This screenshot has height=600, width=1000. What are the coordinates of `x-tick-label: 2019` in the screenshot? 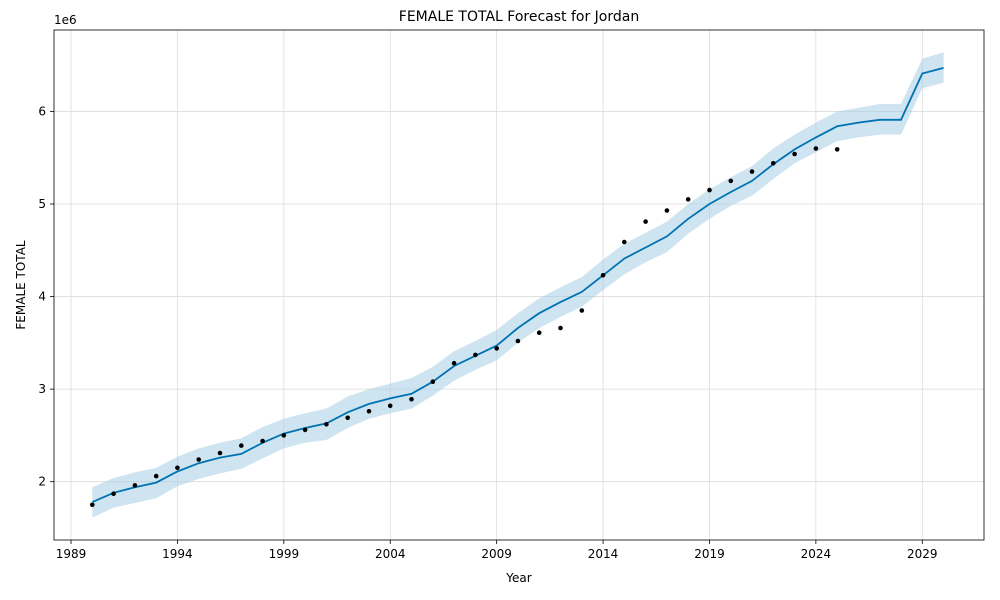 It's located at (709, 554).